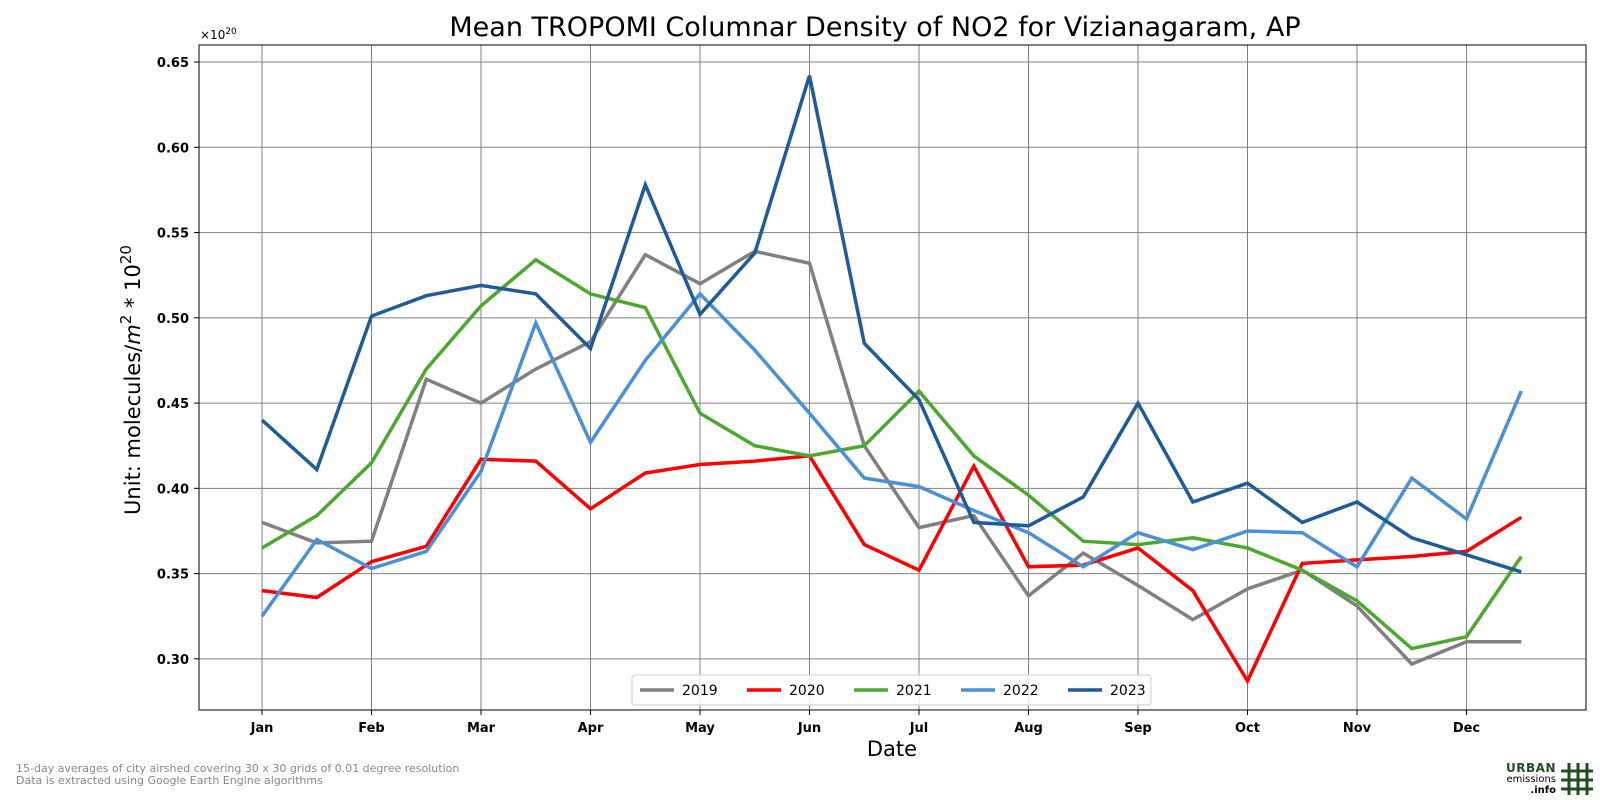 This screenshot has height=800, width=1600. What do you see at coordinates (1128, 691) in the screenshot?
I see `legend-label-2023: 2023` at bounding box center [1128, 691].